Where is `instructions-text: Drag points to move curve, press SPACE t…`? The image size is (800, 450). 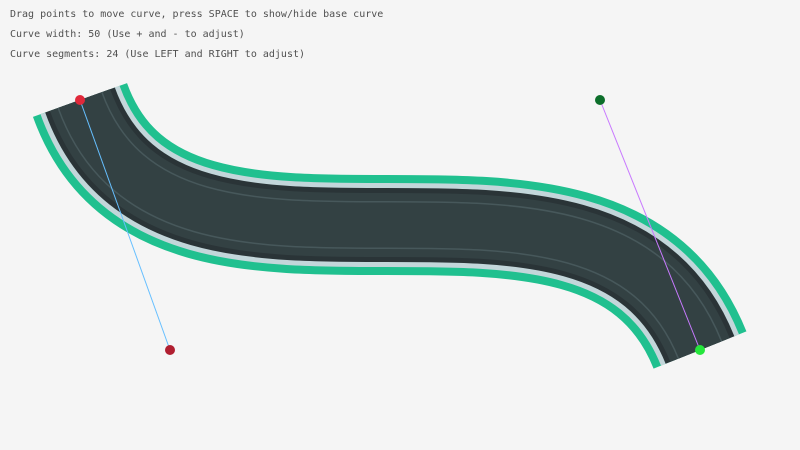 instructions-text: Drag points to move curve, press SPACE t… is located at coordinates (197, 14).